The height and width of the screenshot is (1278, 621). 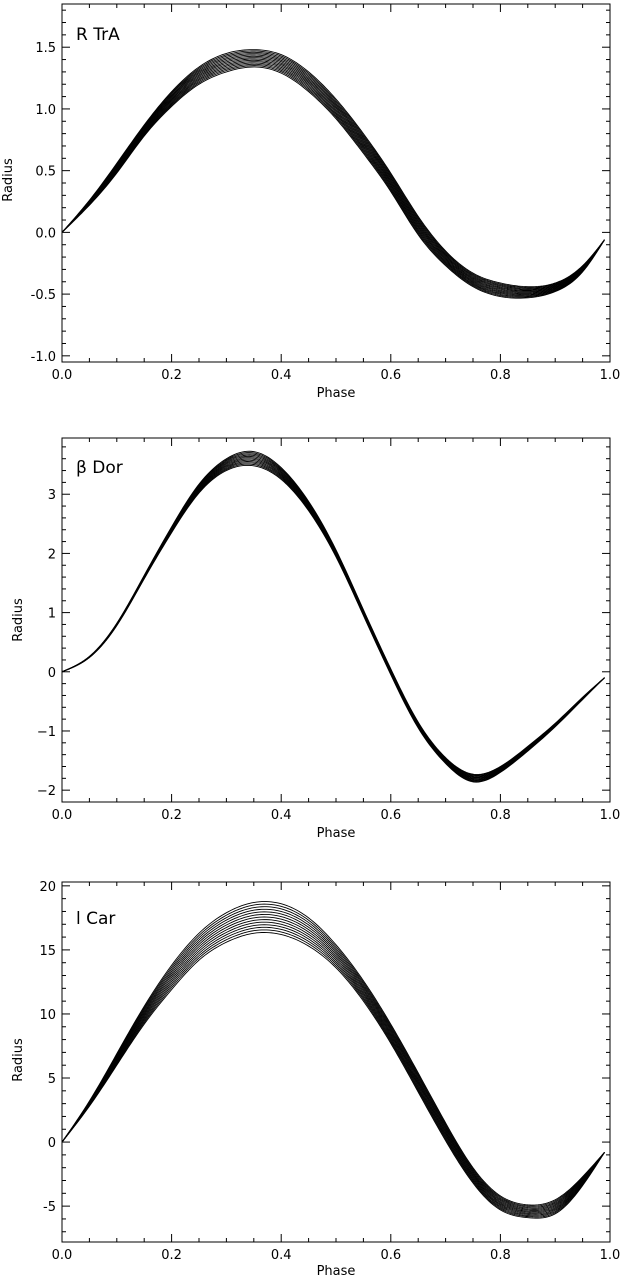 I want to click on y-tick-label: −2, so click(x=46, y=791).